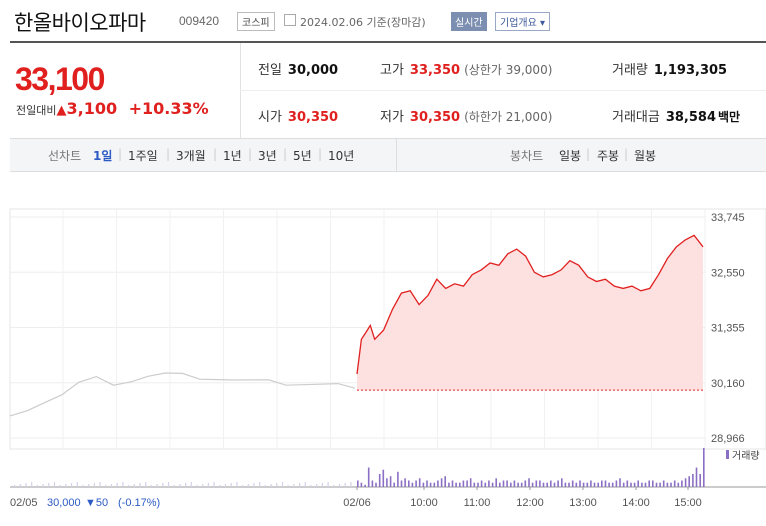 Image resolution: width=766 pixels, height=526 pixels. I want to click on intraday-area, so click(530, 313).